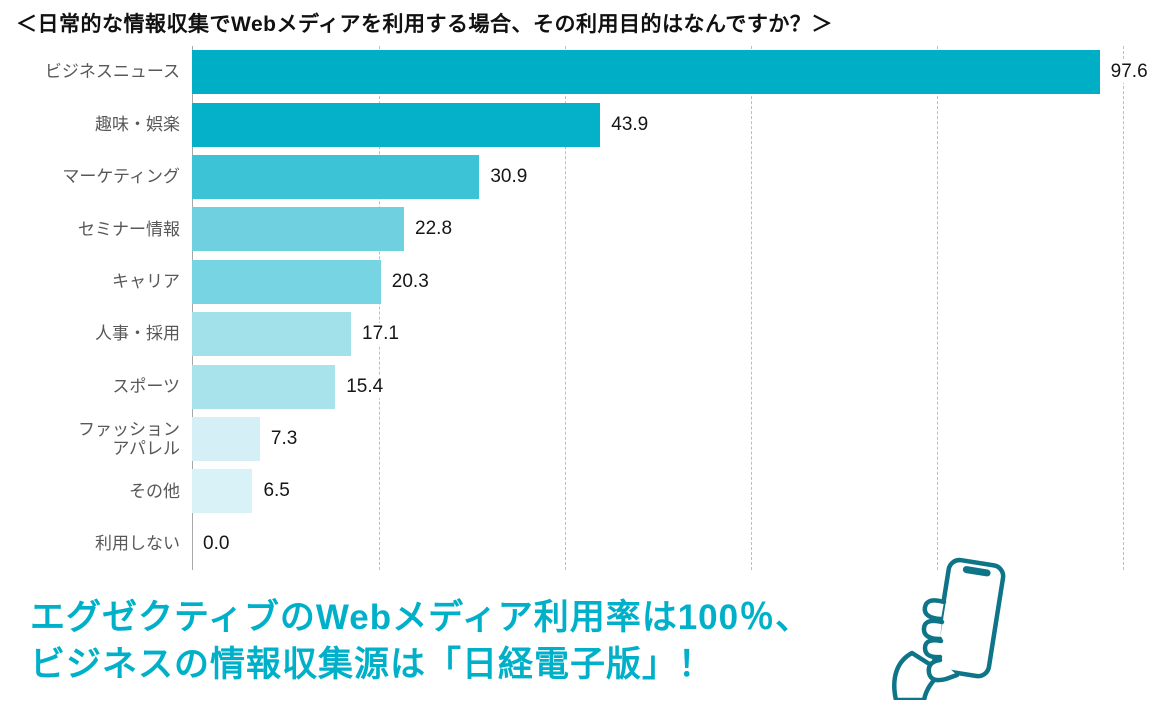 The width and height of the screenshot is (1150, 705). What do you see at coordinates (216, 543) in the screenshot?
I see `value-label: 0.0` at bounding box center [216, 543].